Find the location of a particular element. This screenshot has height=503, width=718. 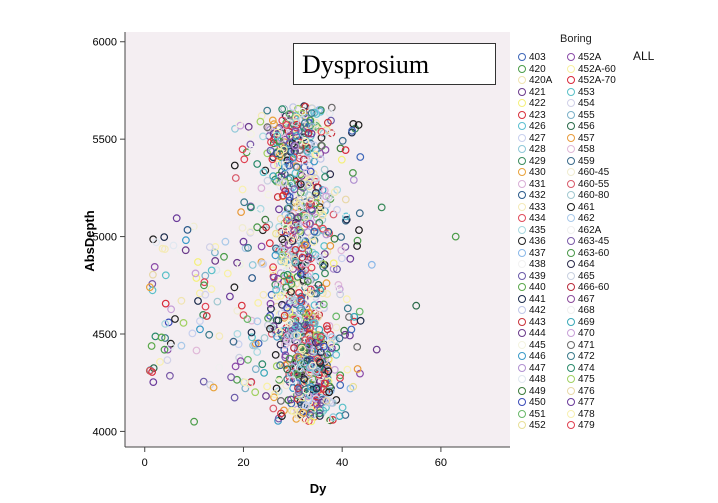

legend-item: 451 is located at coordinates (532, 415).